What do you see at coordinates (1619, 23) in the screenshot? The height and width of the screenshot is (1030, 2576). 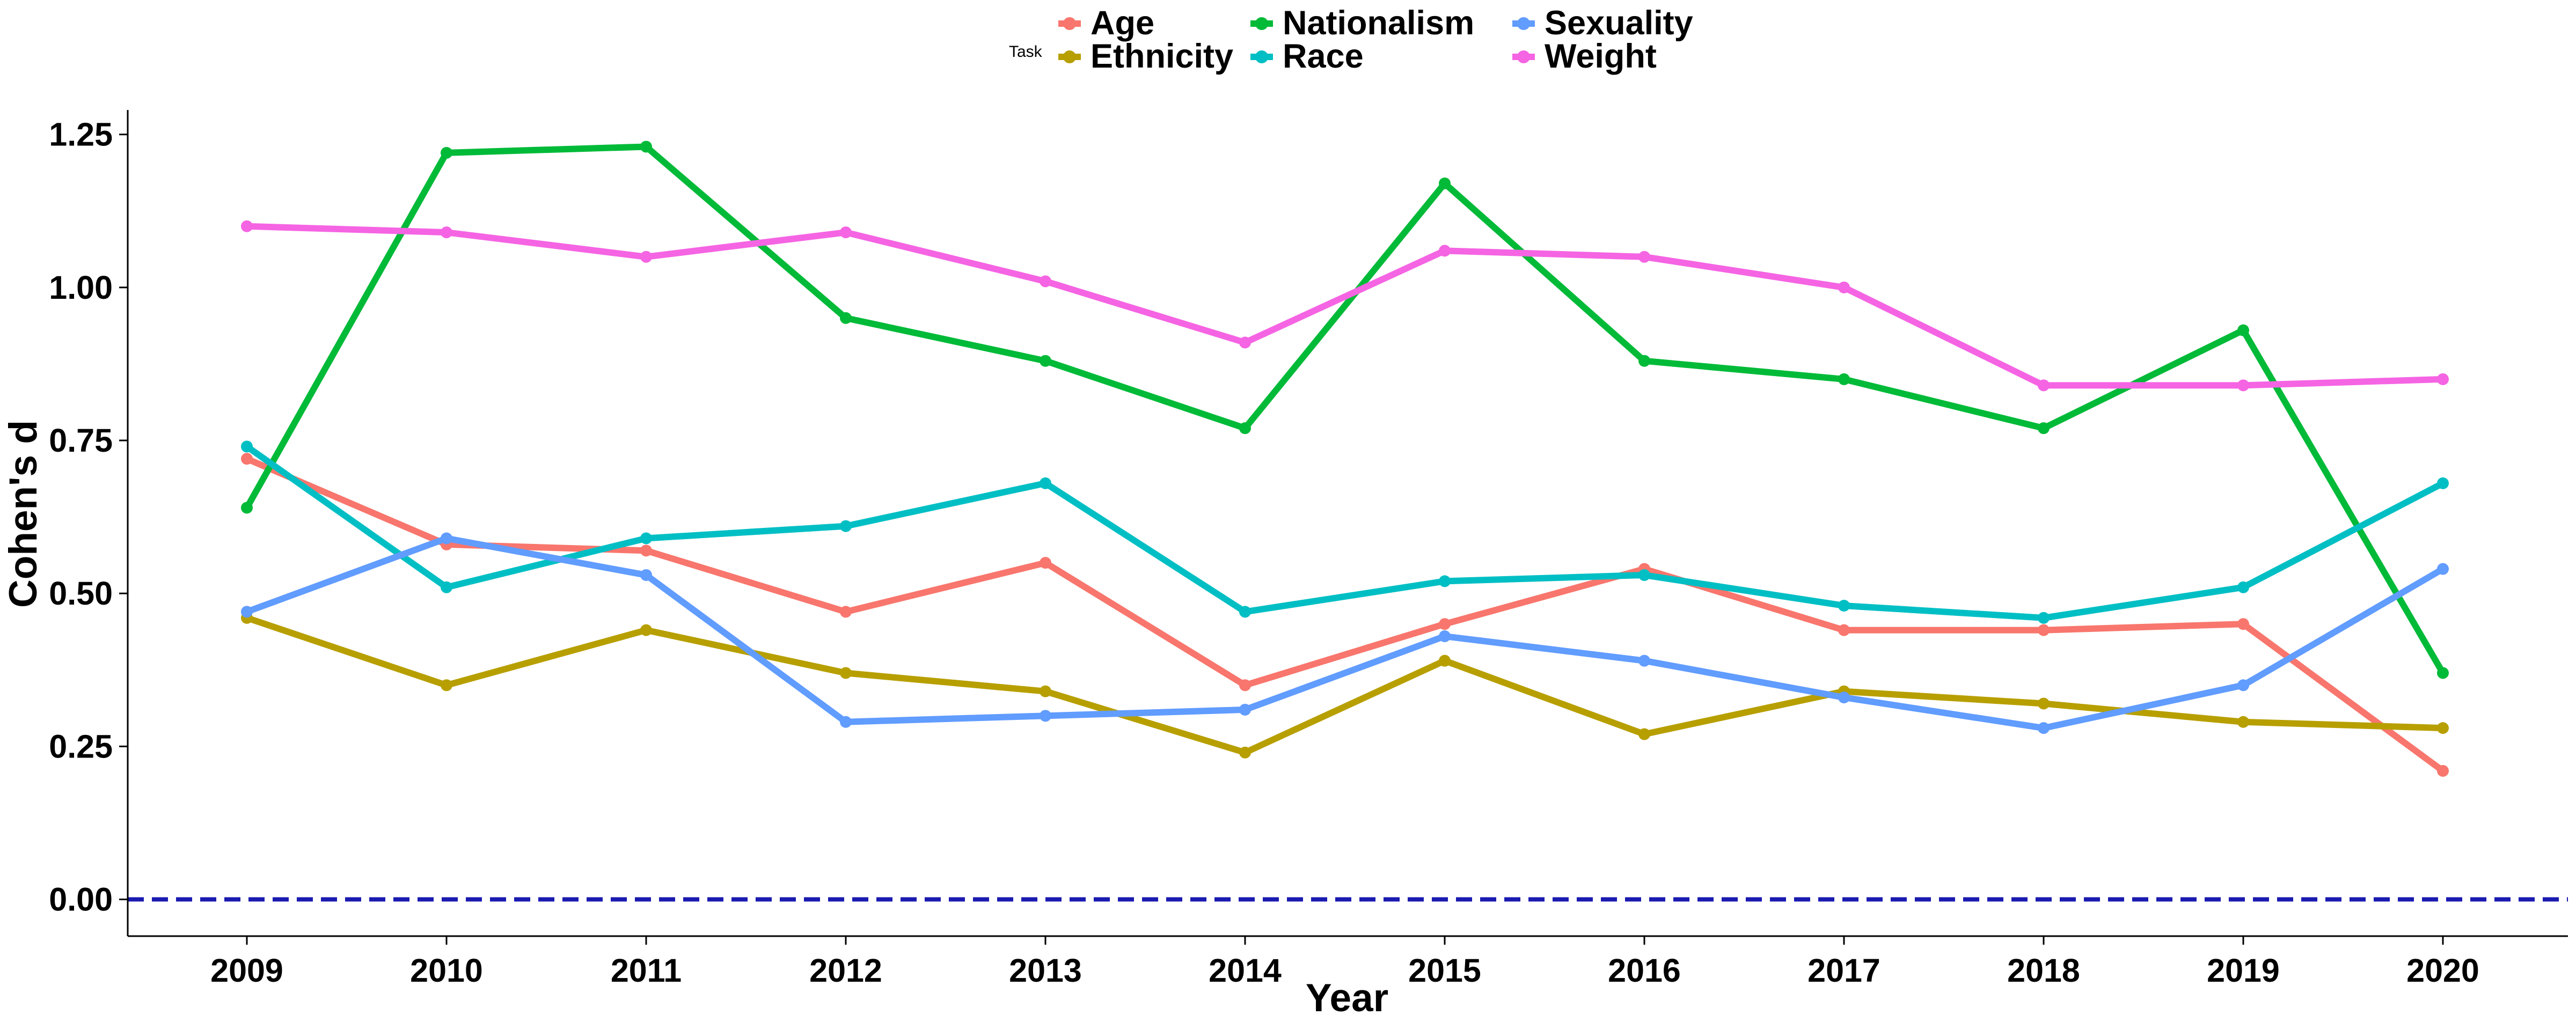 I see `legend-label: Sexuality` at bounding box center [1619, 23].